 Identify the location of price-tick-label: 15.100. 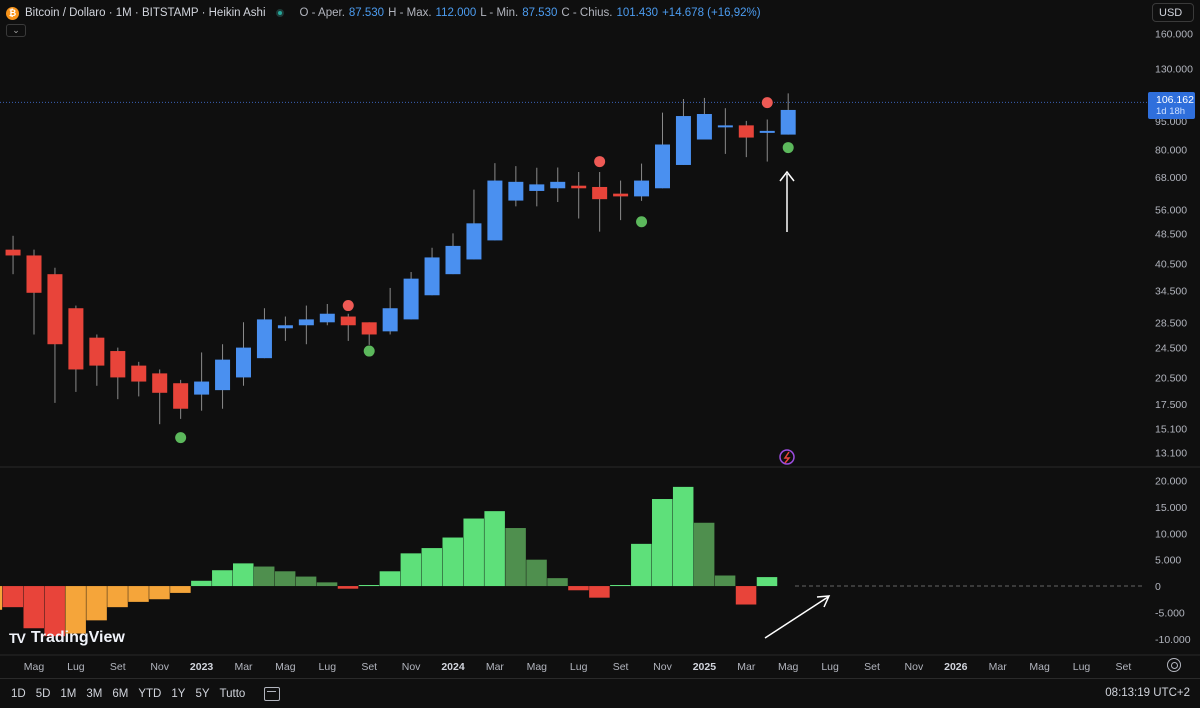
(1171, 430).